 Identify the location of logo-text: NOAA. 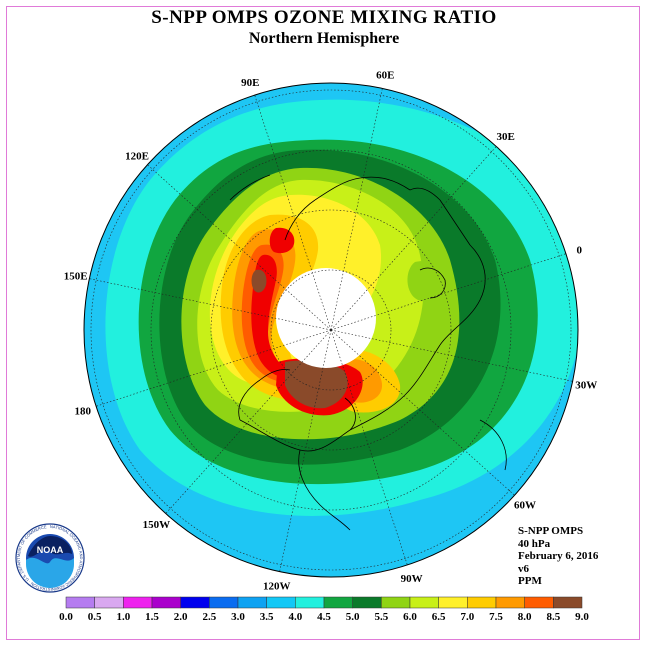
(50, 550).